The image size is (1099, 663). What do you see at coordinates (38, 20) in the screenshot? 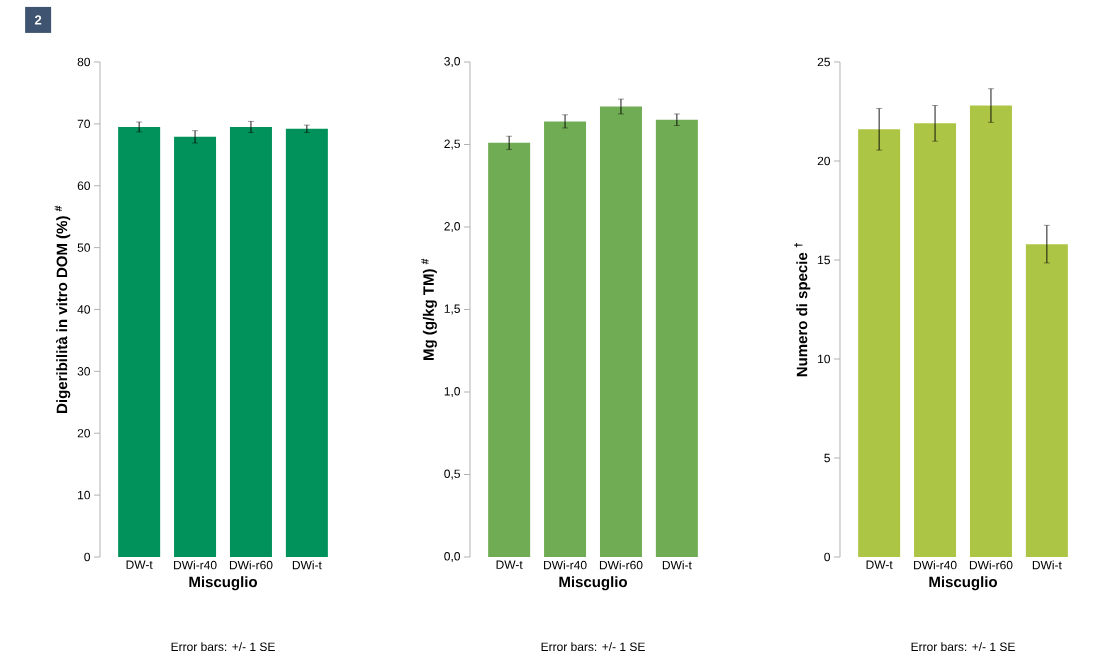
I see `chart-title: 2` at bounding box center [38, 20].